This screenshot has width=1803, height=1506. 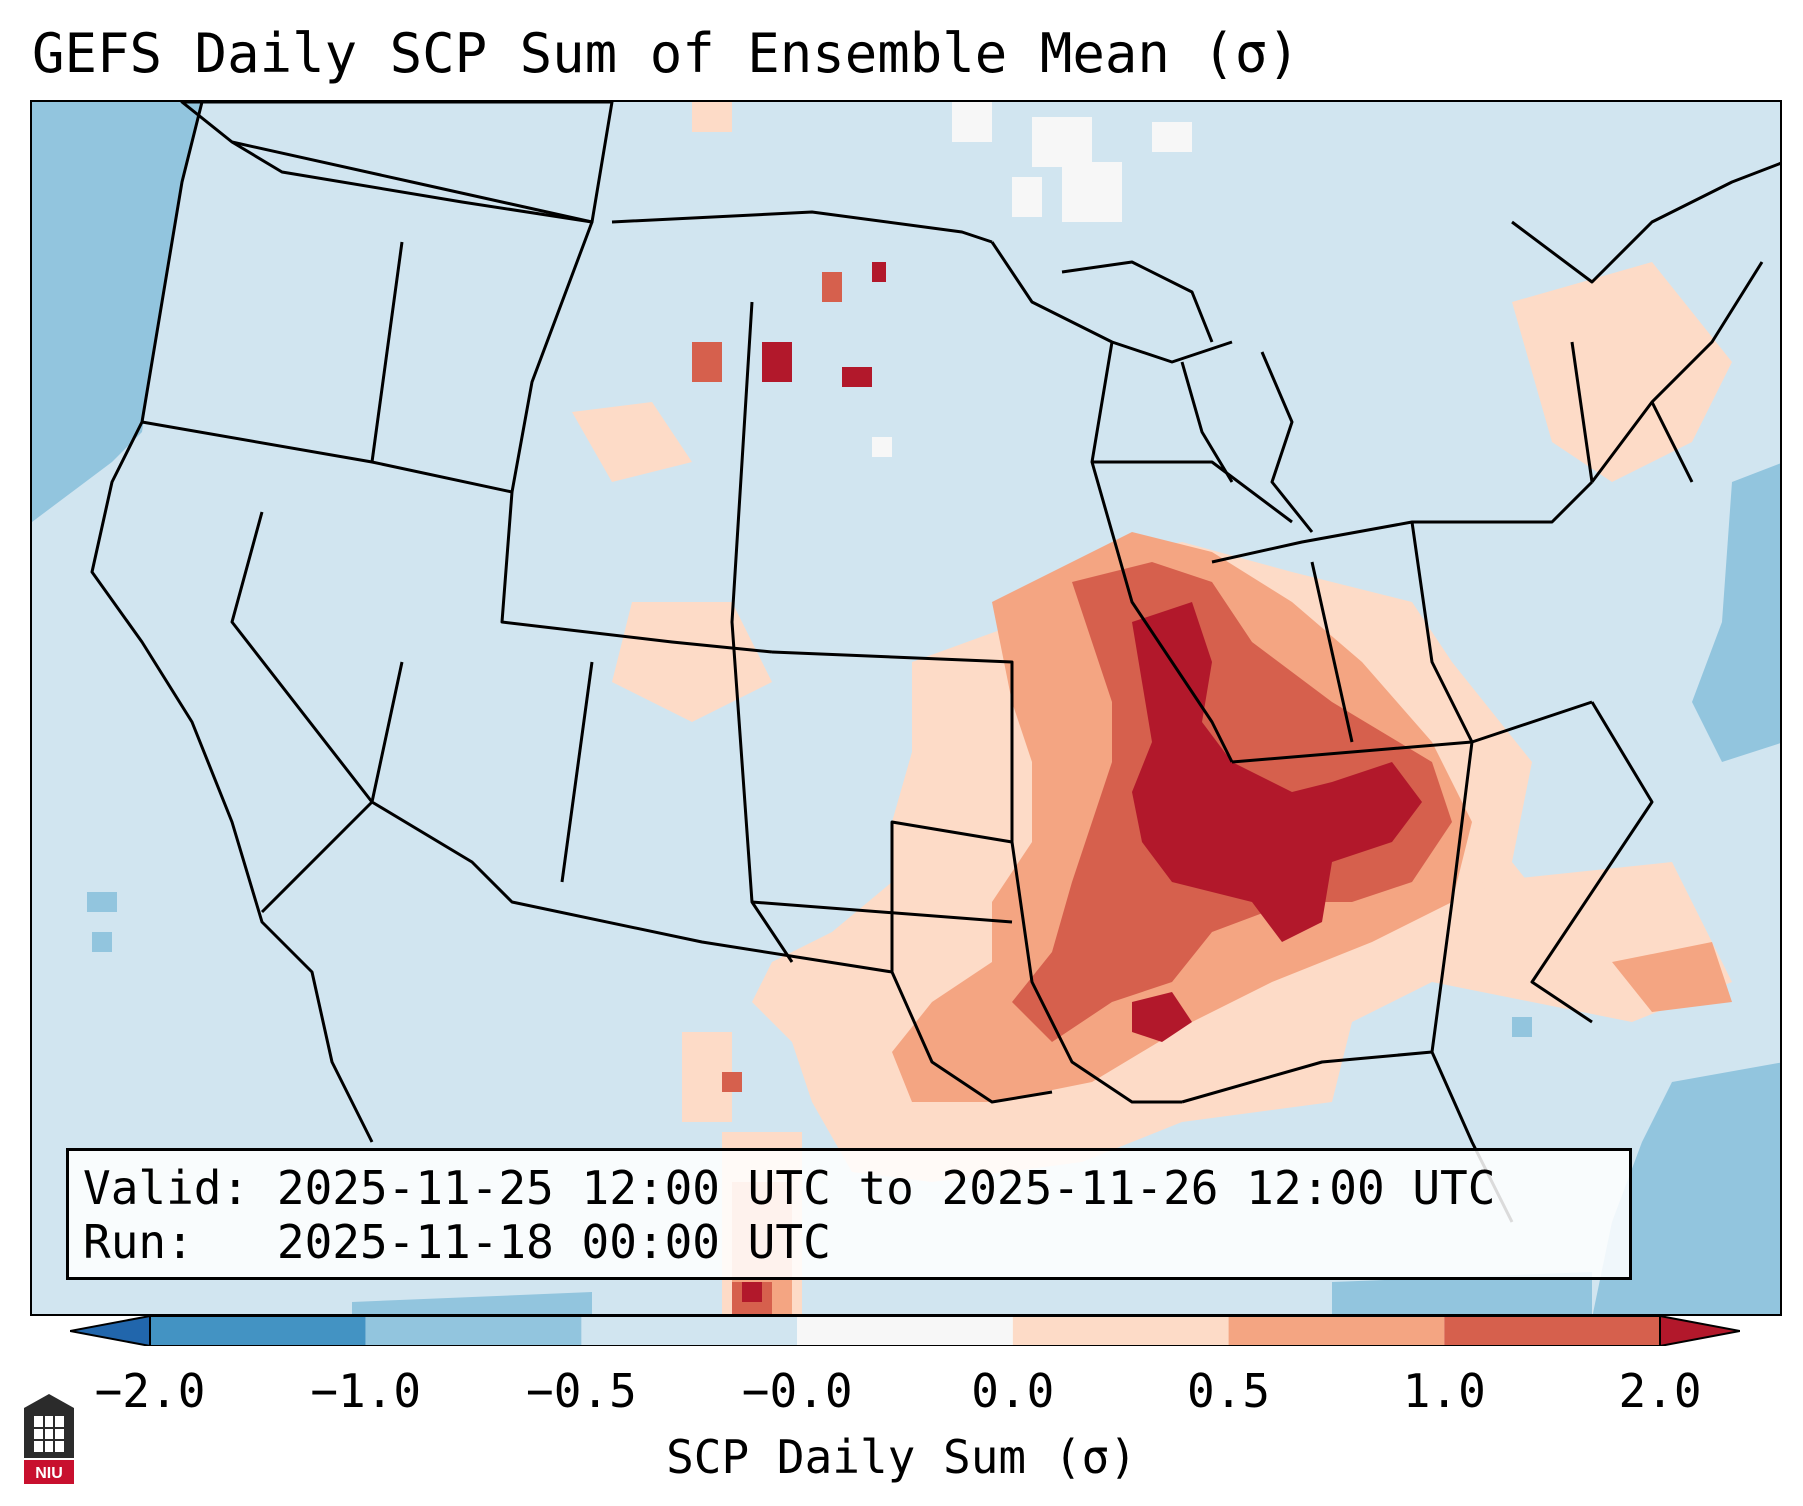 I want to click on logo-window-panel, so click(x=49, y=1434).